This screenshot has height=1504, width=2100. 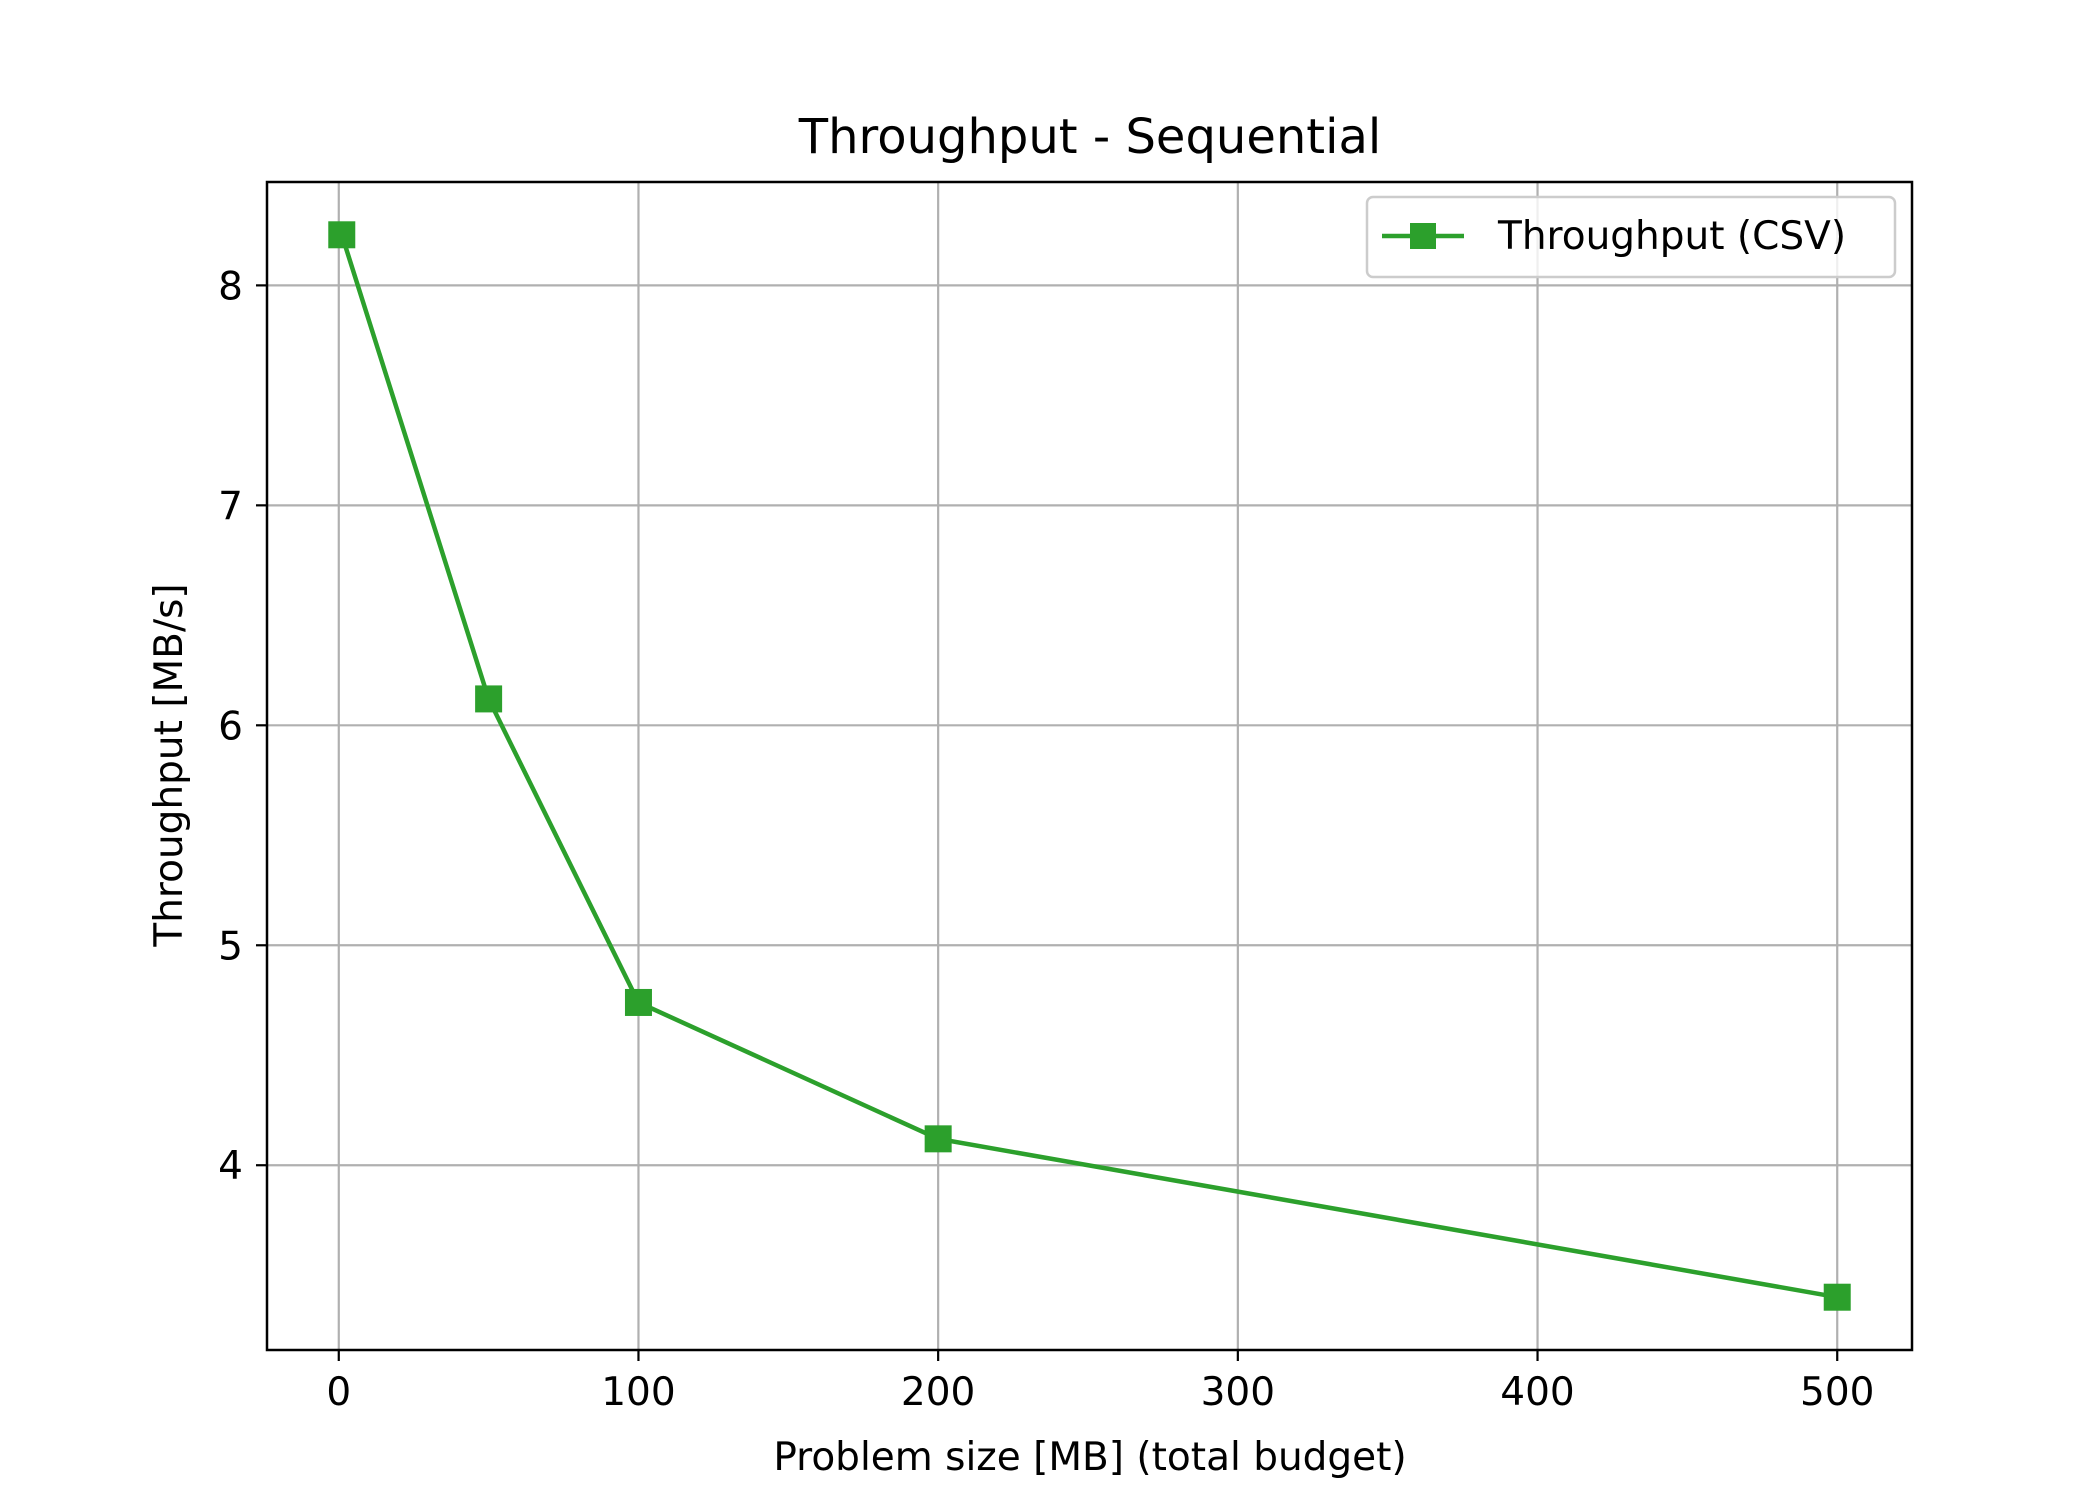 I want to click on x-tick-label: 0, so click(x=338, y=1392).